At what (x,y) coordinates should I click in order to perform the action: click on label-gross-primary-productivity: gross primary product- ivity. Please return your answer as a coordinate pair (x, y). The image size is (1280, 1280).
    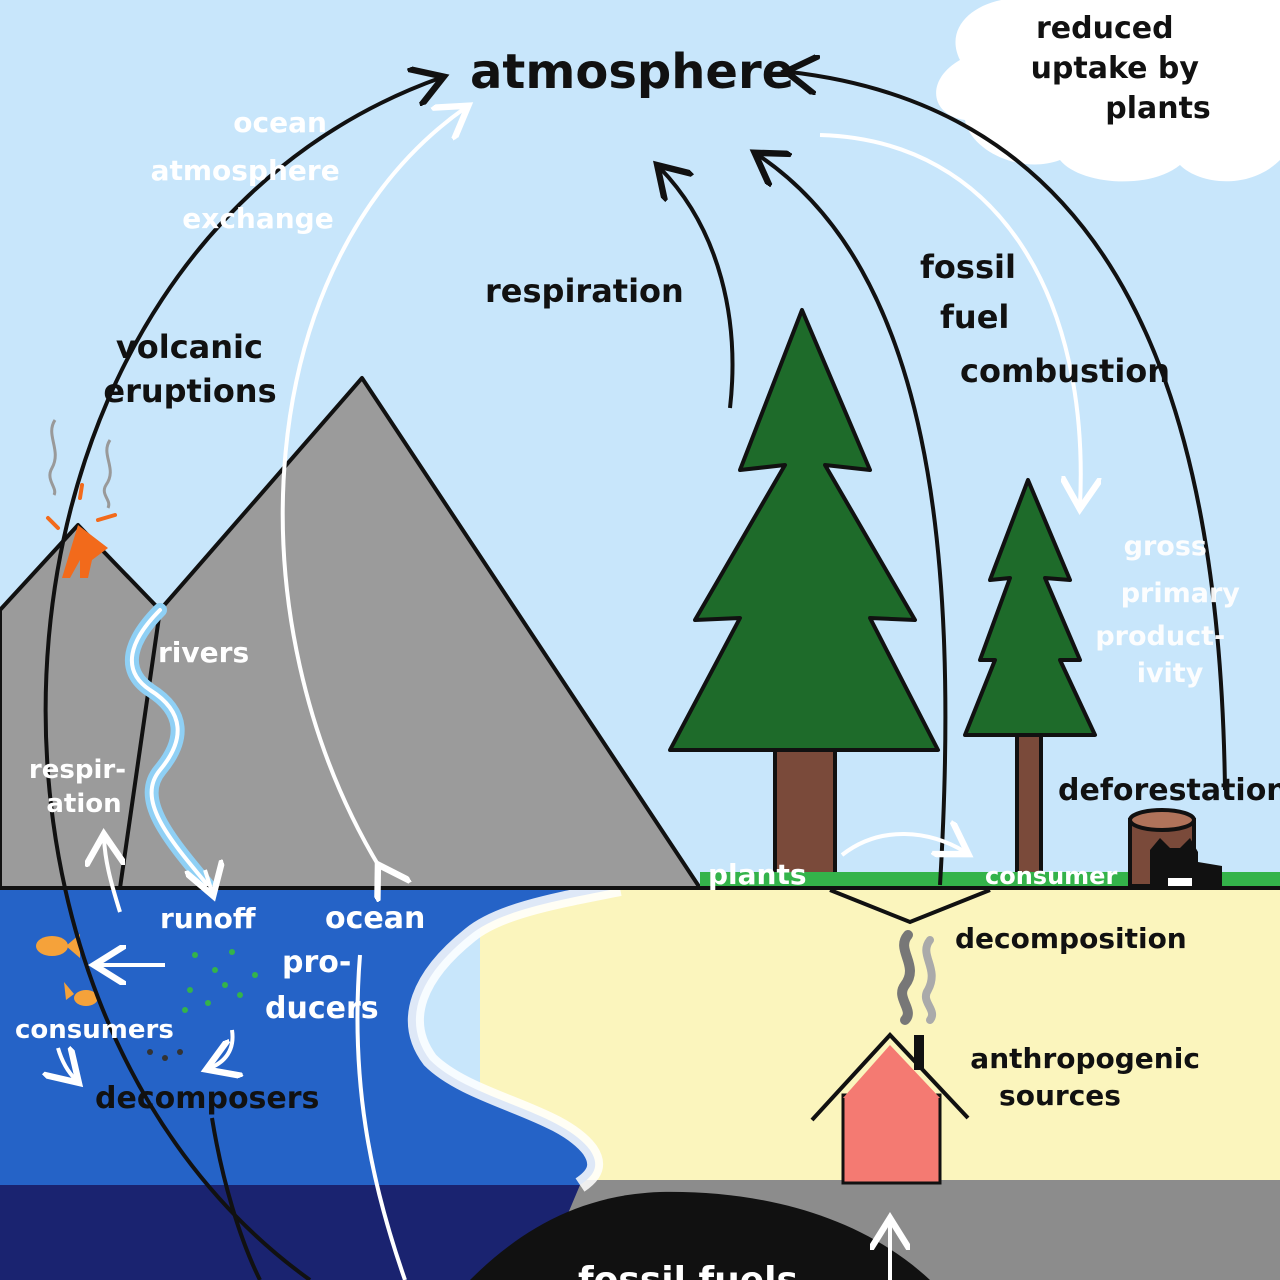
    Looking at the image, I should click on (1172, 610).